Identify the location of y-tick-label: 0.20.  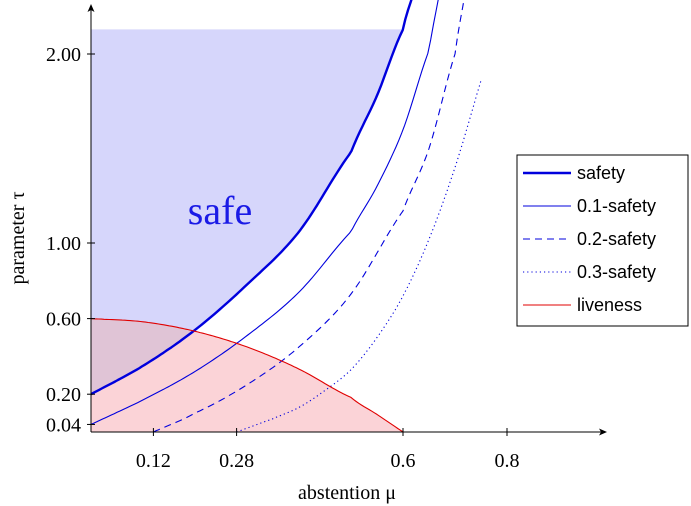
(63, 395).